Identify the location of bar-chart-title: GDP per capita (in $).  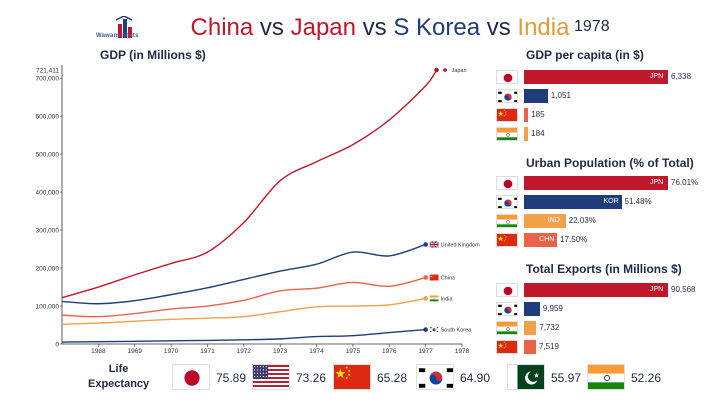
(585, 55).